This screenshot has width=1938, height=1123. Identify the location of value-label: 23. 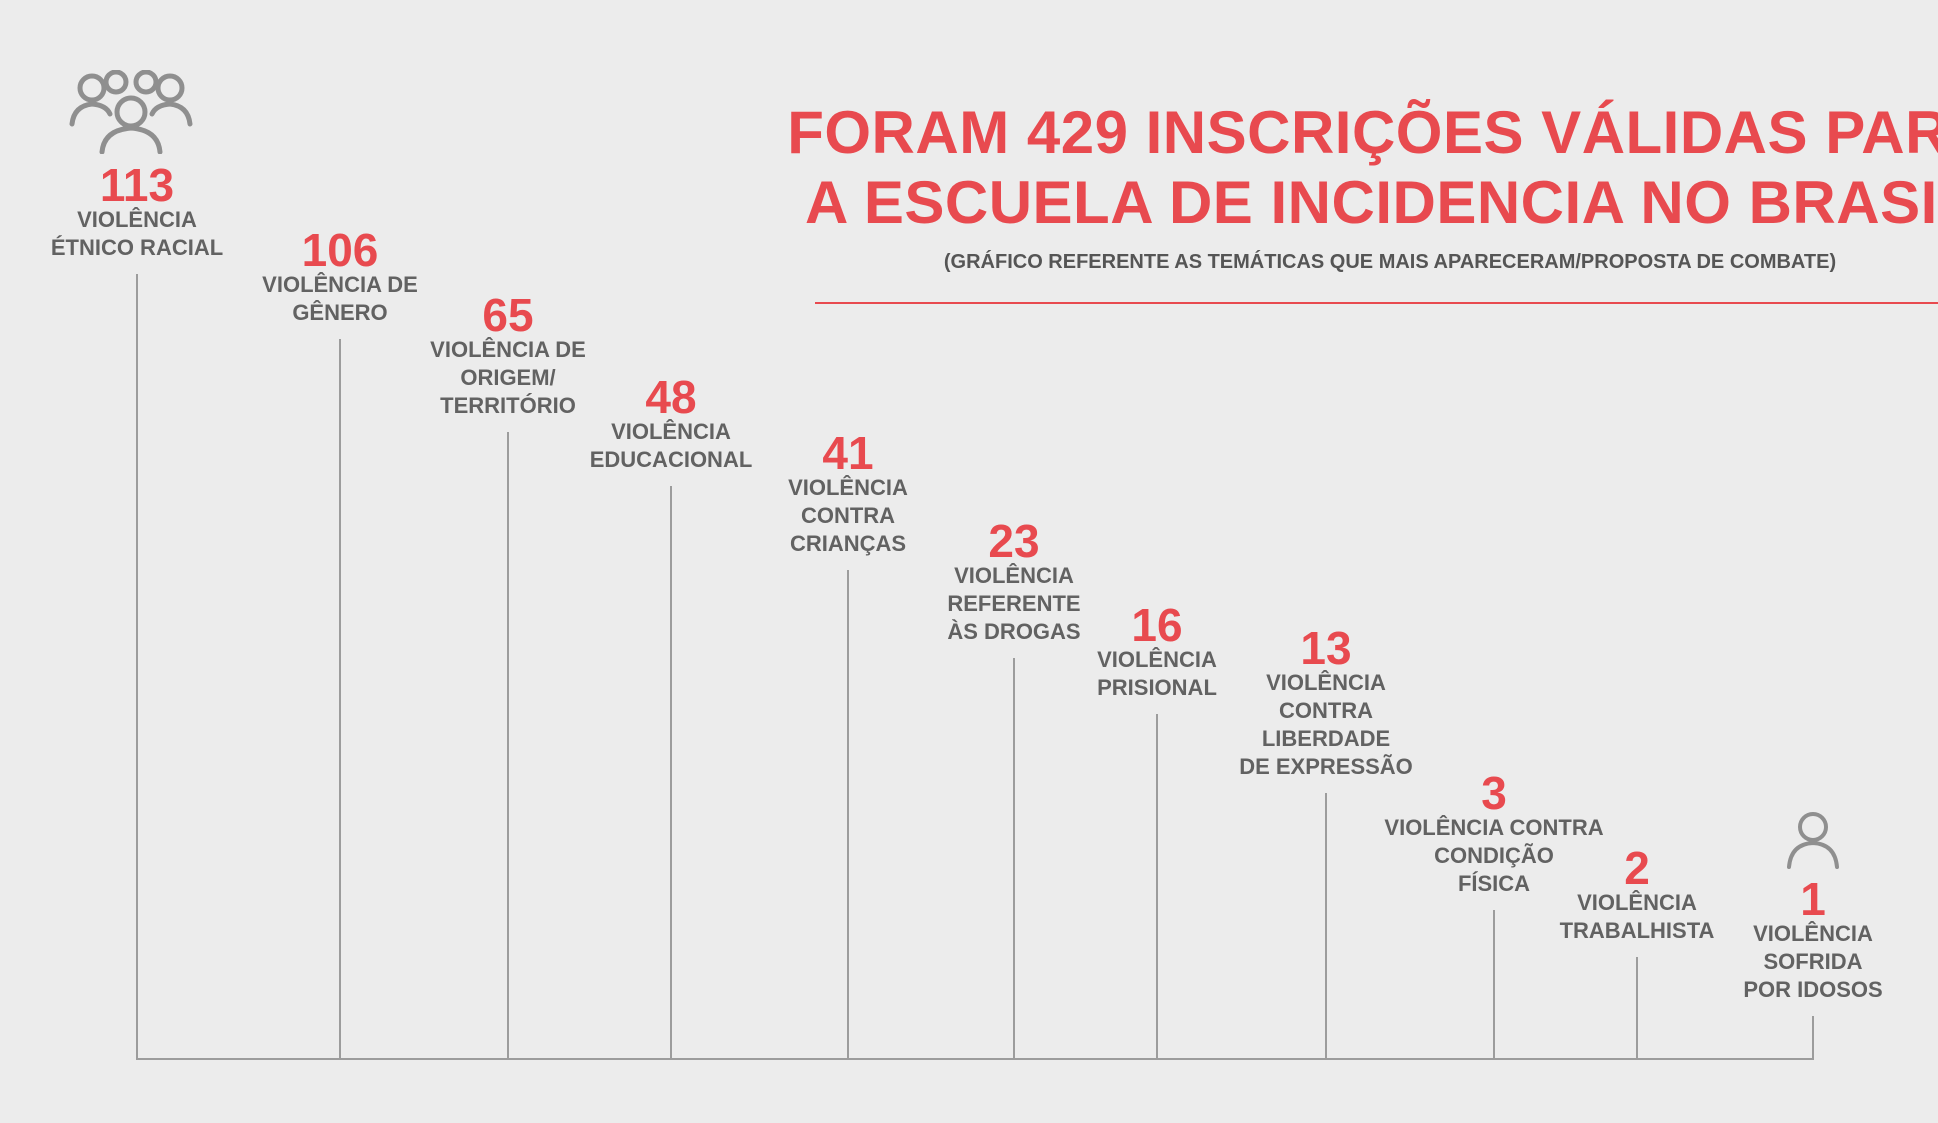
(1014, 541).